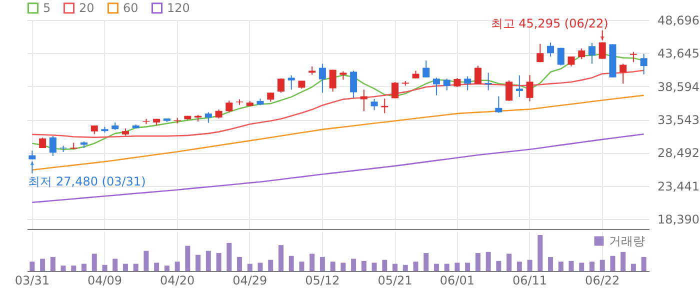  What do you see at coordinates (679, 153) in the screenshot?
I see `y-tick-label: 28,492` at bounding box center [679, 153].